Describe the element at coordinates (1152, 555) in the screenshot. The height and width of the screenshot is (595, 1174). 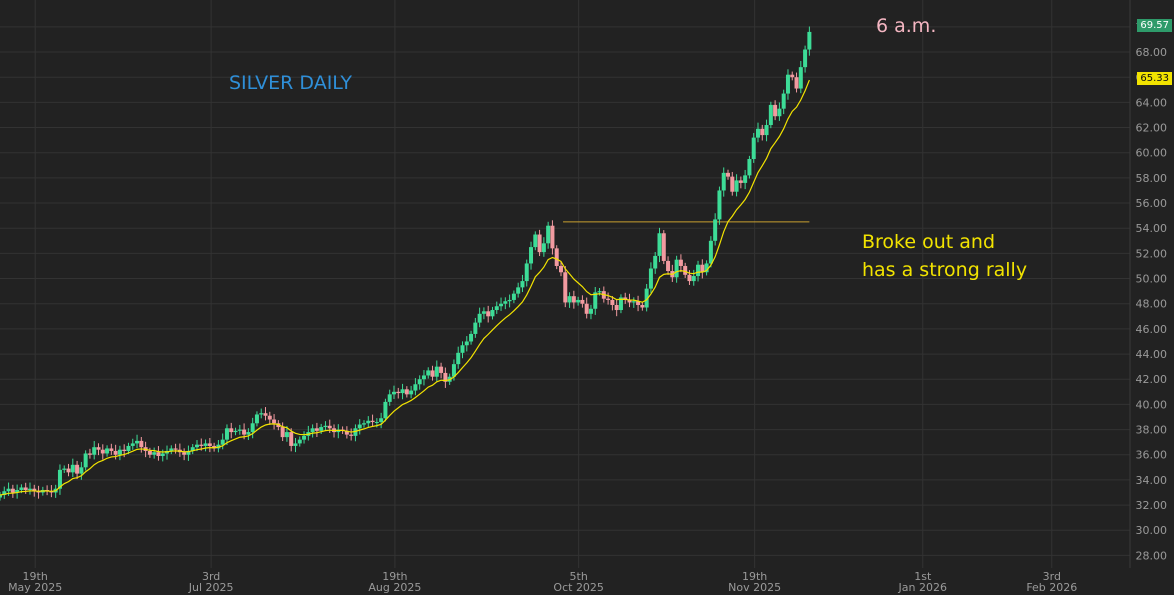
I see `price-tick-label: 28.00` at that location.